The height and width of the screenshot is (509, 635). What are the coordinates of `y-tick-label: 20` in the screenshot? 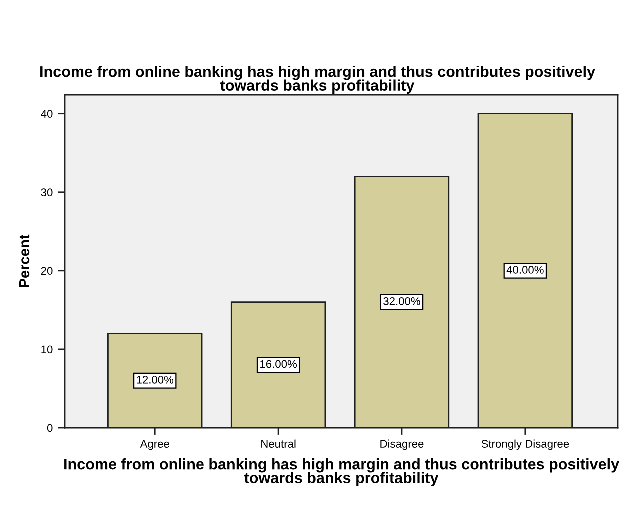 It's located at (47, 271).